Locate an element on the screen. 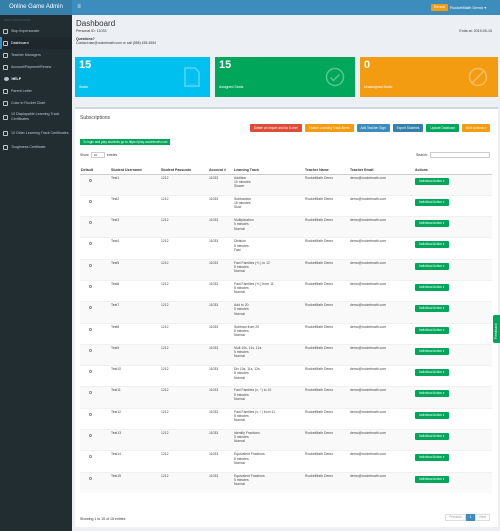  sidebar-item-stop-impersonate: Stop Impersonate is located at coordinates (36, 31).